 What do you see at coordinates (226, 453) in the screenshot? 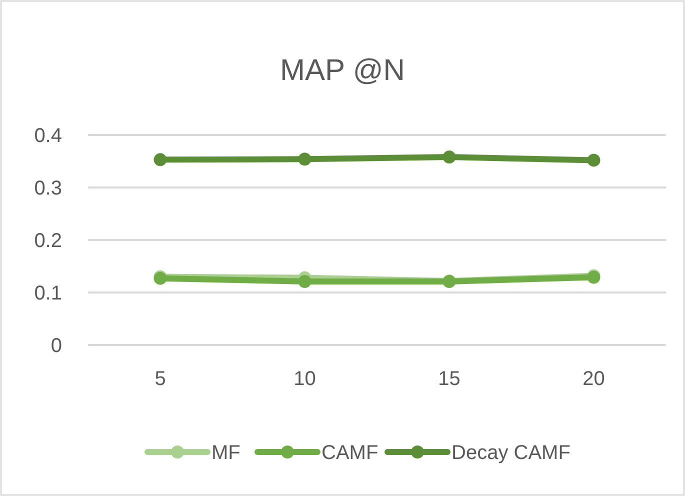
I see `legend-label: MF` at bounding box center [226, 453].